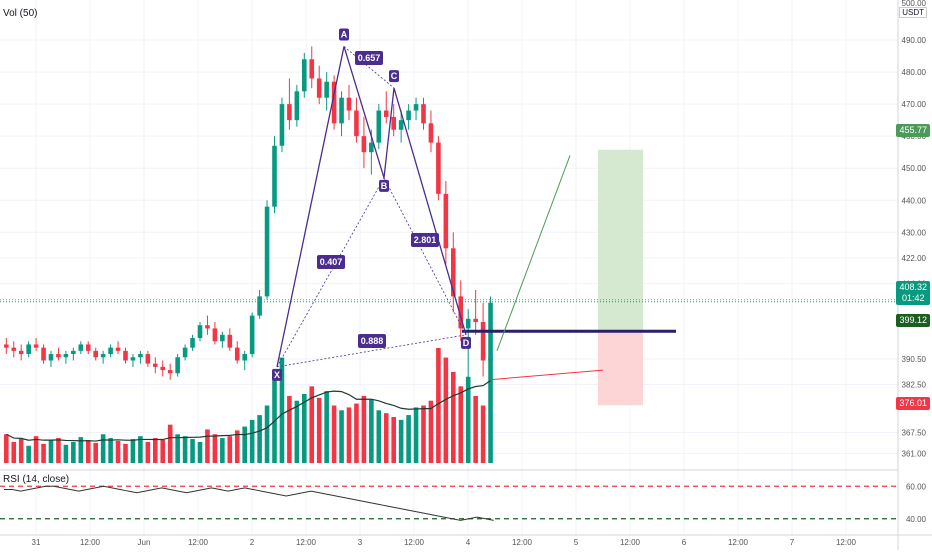 The image size is (932, 555). I want to click on stop-zone, so click(620, 368).